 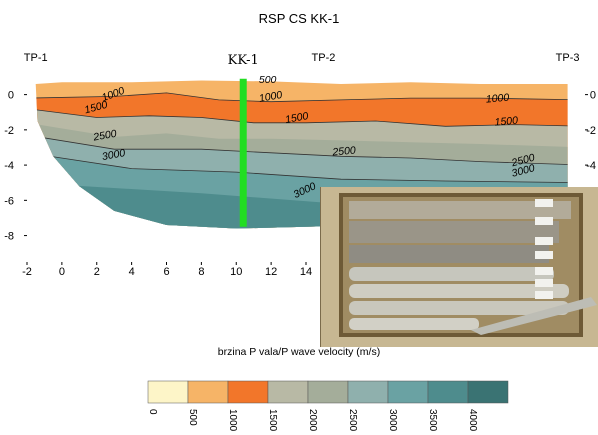 What do you see at coordinates (201, 272) in the screenshot?
I see `x-tick-label: 8` at bounding box center [201, 272].